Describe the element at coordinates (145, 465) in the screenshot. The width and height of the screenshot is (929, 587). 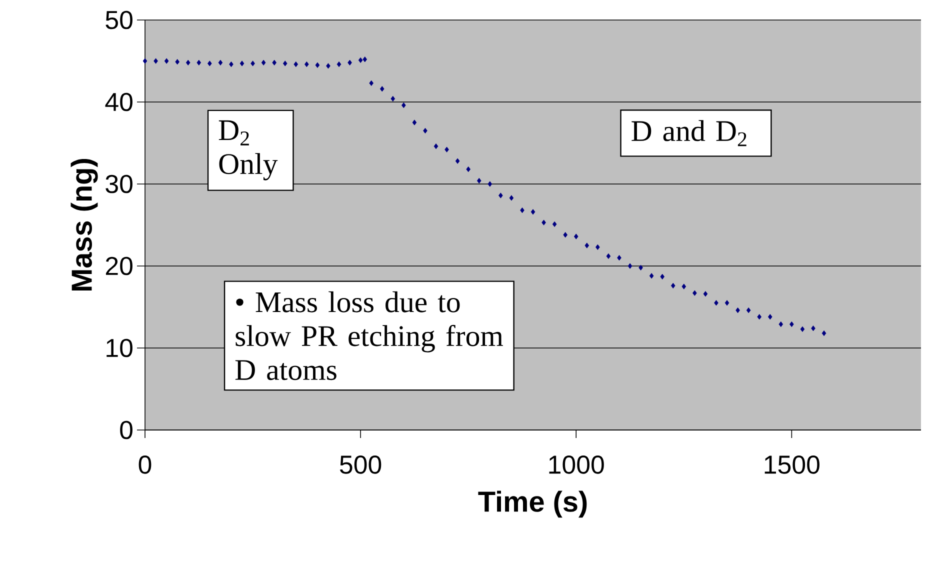
I see `x-tick-label: 0` at that location.